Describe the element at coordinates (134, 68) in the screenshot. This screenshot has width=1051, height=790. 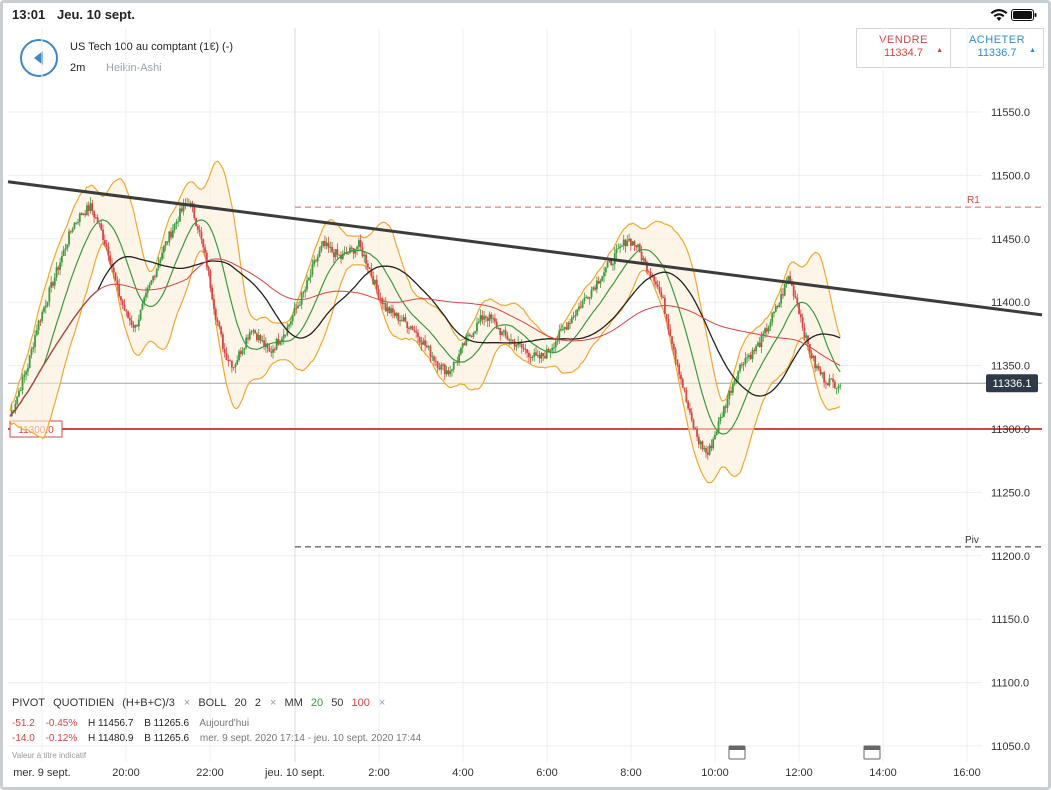
I see `chart-type-selector: Heikin-Ashi` at that location.